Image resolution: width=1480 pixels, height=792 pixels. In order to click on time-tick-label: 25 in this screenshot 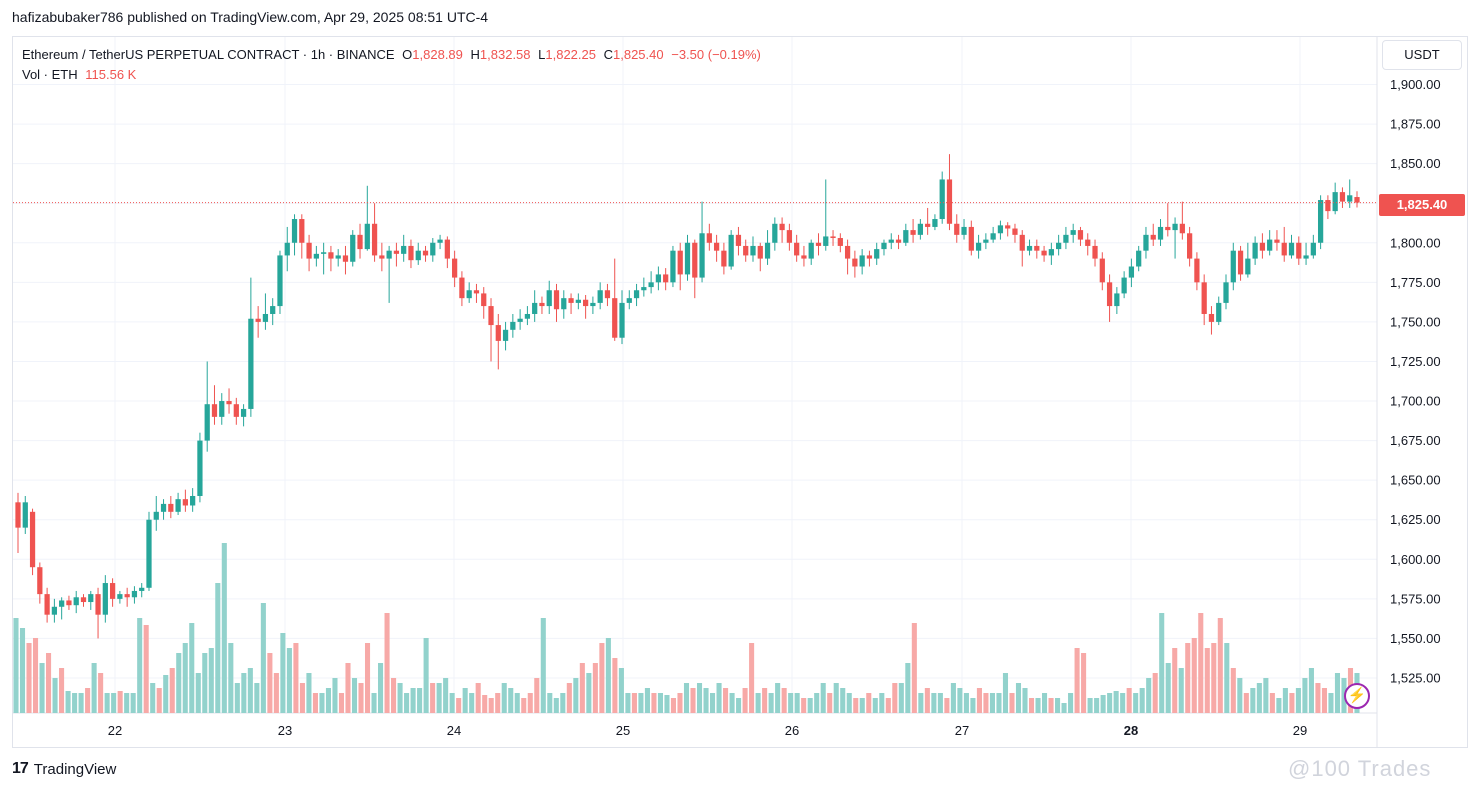, I will do `click(623, 730)`.